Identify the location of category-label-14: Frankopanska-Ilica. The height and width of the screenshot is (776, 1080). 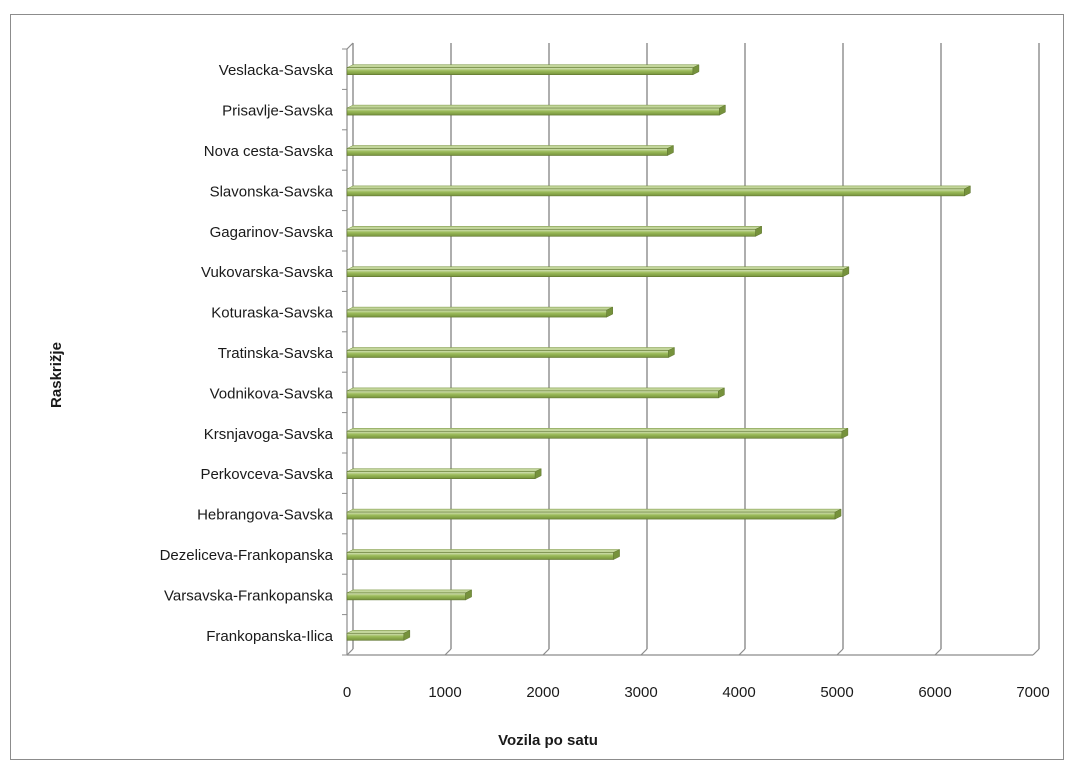
(269, 636).